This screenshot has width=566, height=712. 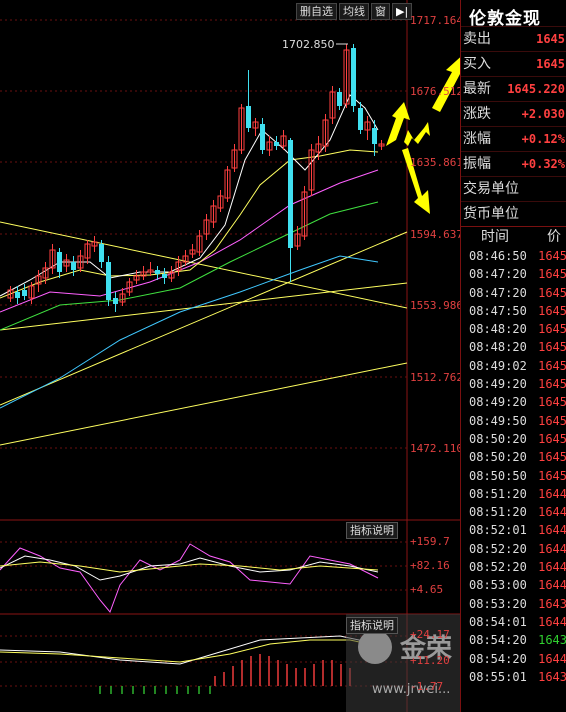 What do you see at coordinates (430, 660) in the screenshot?
I see `indicator2-axis-label: +11.20` at bounding box center [430, 660].